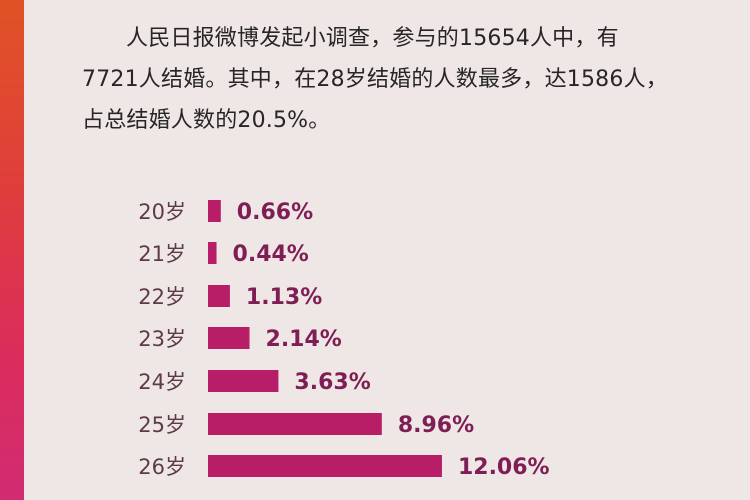  I want to click on category-label: 20岁, so click(162, 212).